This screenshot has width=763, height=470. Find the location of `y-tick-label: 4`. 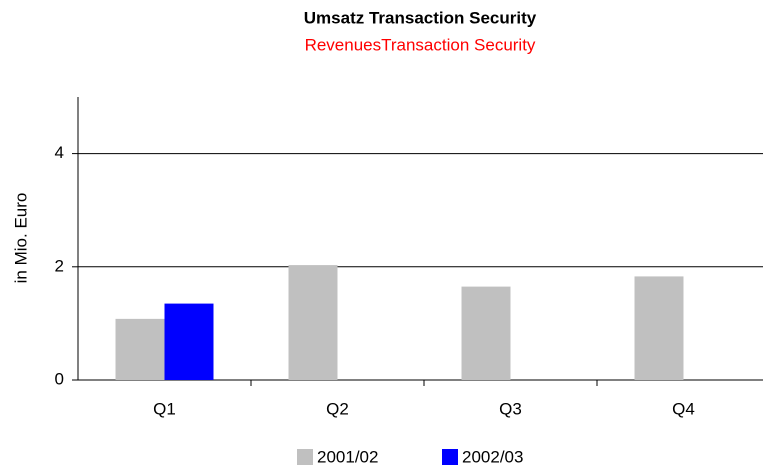

y-tick-label: 4 is located at coordinates (59, 152).